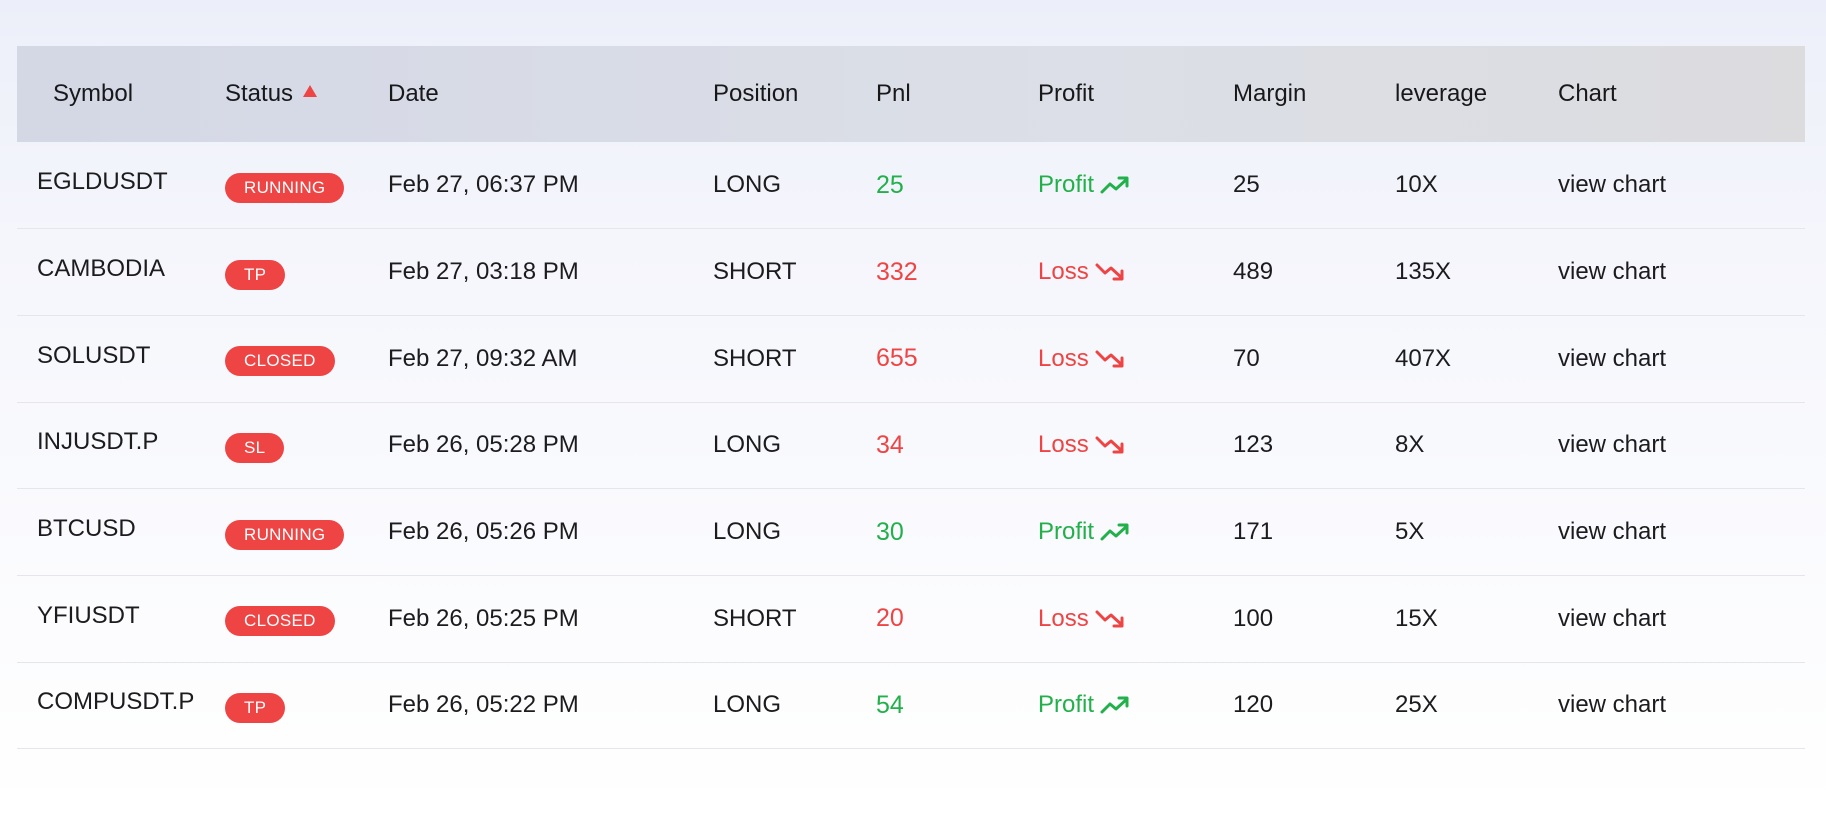 Image resolution: width=1826 pixels, height=814 pixels. Describe the element at coordinates (483, 618) in the screenshot. I see `date-cell: Feb 26, 05:25 PM` at that location.